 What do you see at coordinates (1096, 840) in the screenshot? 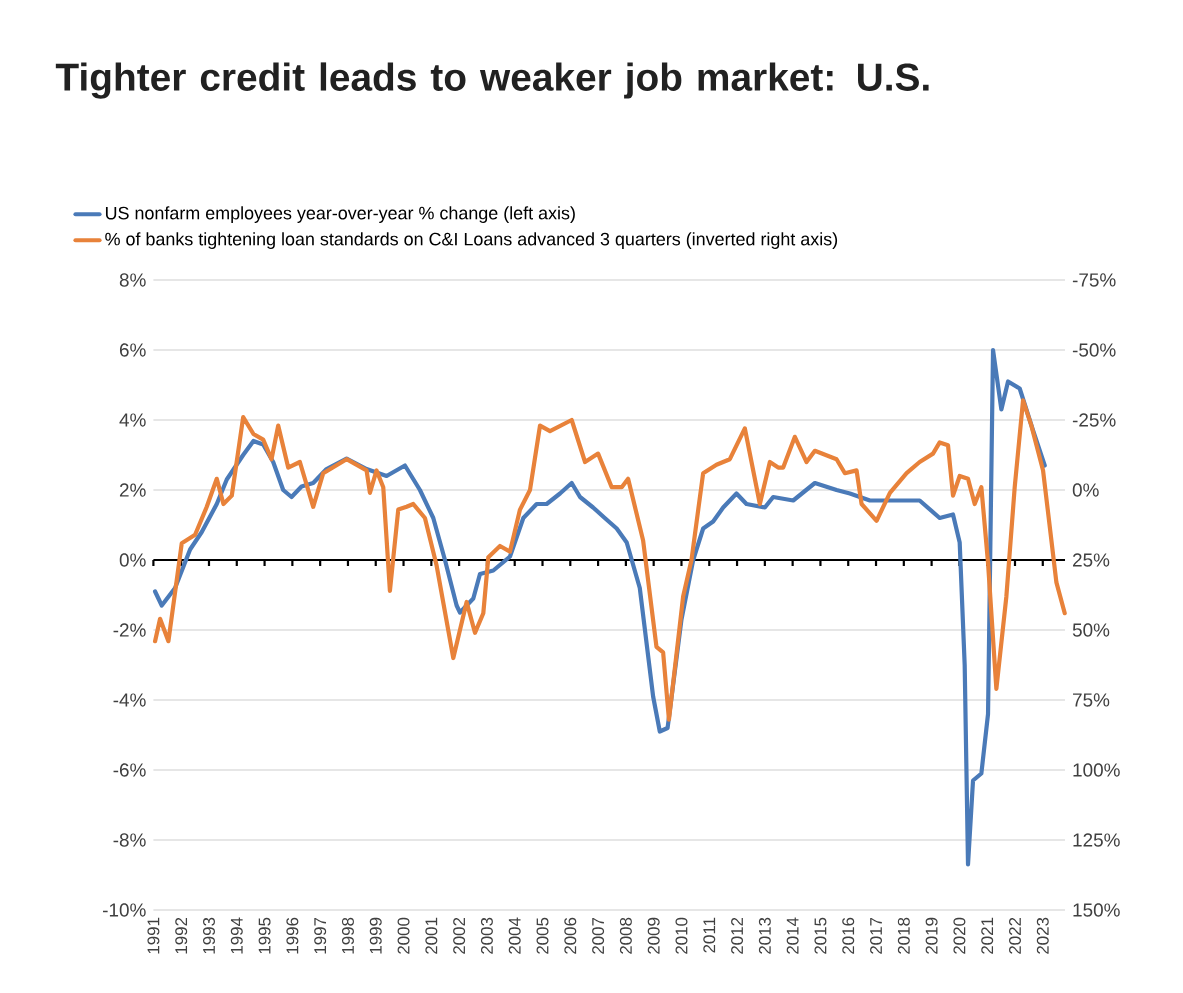
I see `y2-tick-label: 125%` at bounding box center [1096, 840].